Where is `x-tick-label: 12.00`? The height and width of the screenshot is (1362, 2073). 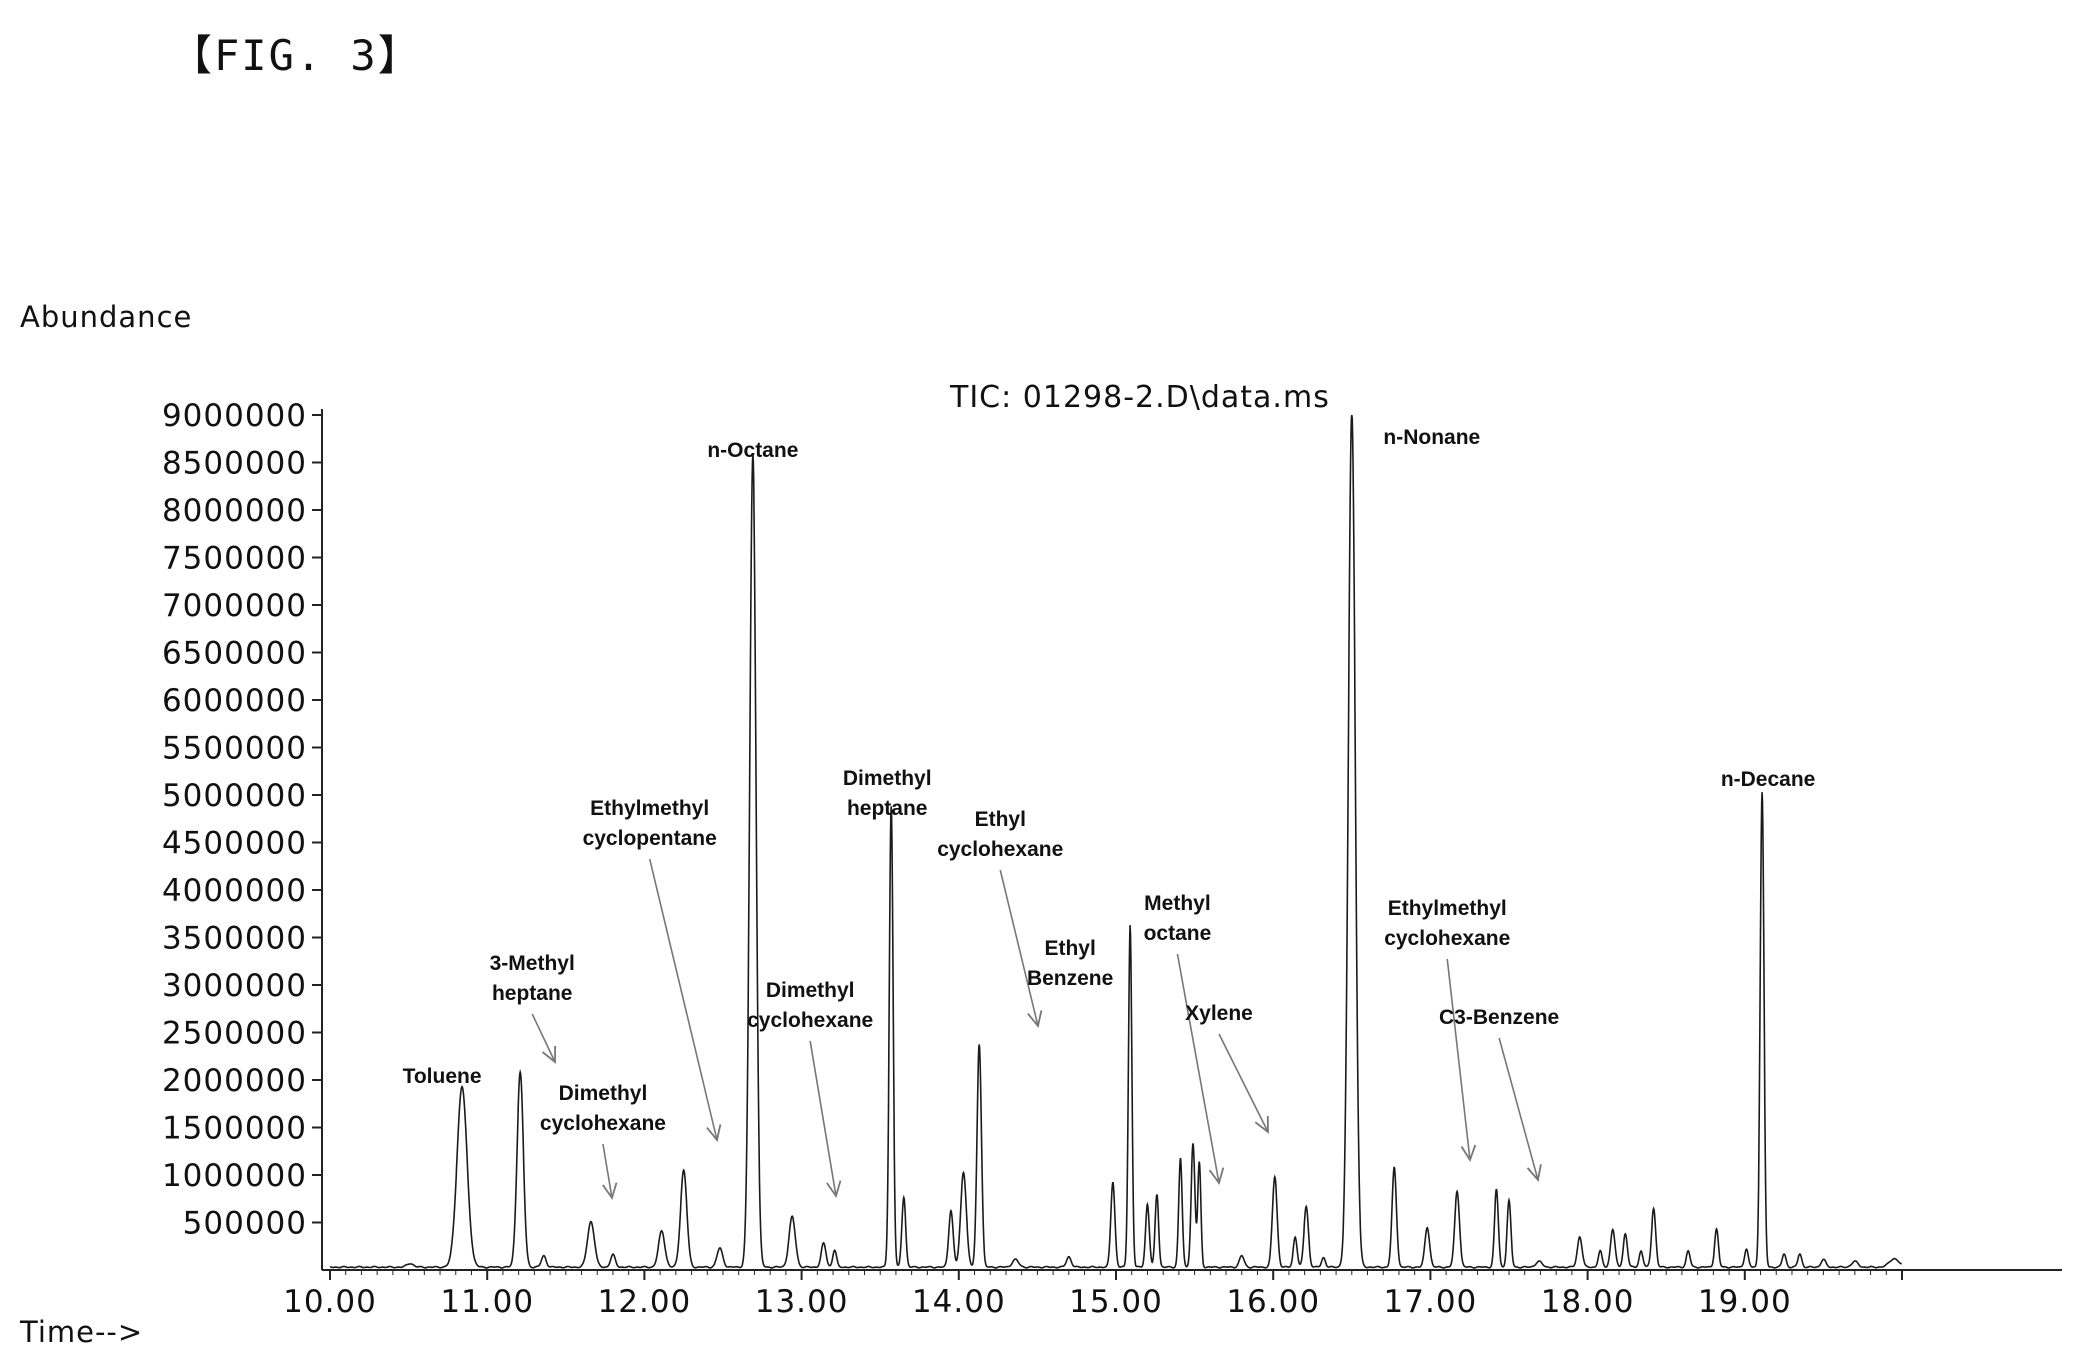
x-tick-label: 12.00 is located at coordinates (645, 1302).